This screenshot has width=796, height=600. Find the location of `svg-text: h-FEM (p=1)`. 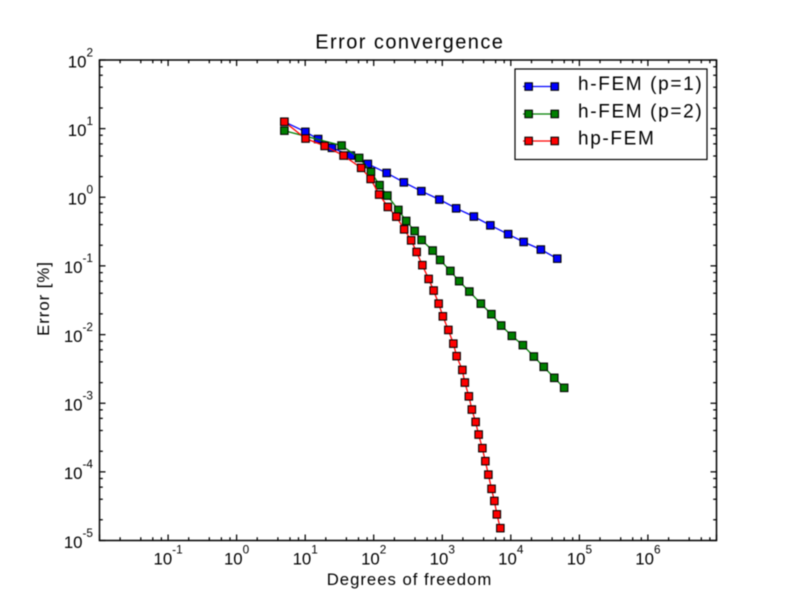

svg-text: h-FEM (p=1) is located at coordinates (640, 84).